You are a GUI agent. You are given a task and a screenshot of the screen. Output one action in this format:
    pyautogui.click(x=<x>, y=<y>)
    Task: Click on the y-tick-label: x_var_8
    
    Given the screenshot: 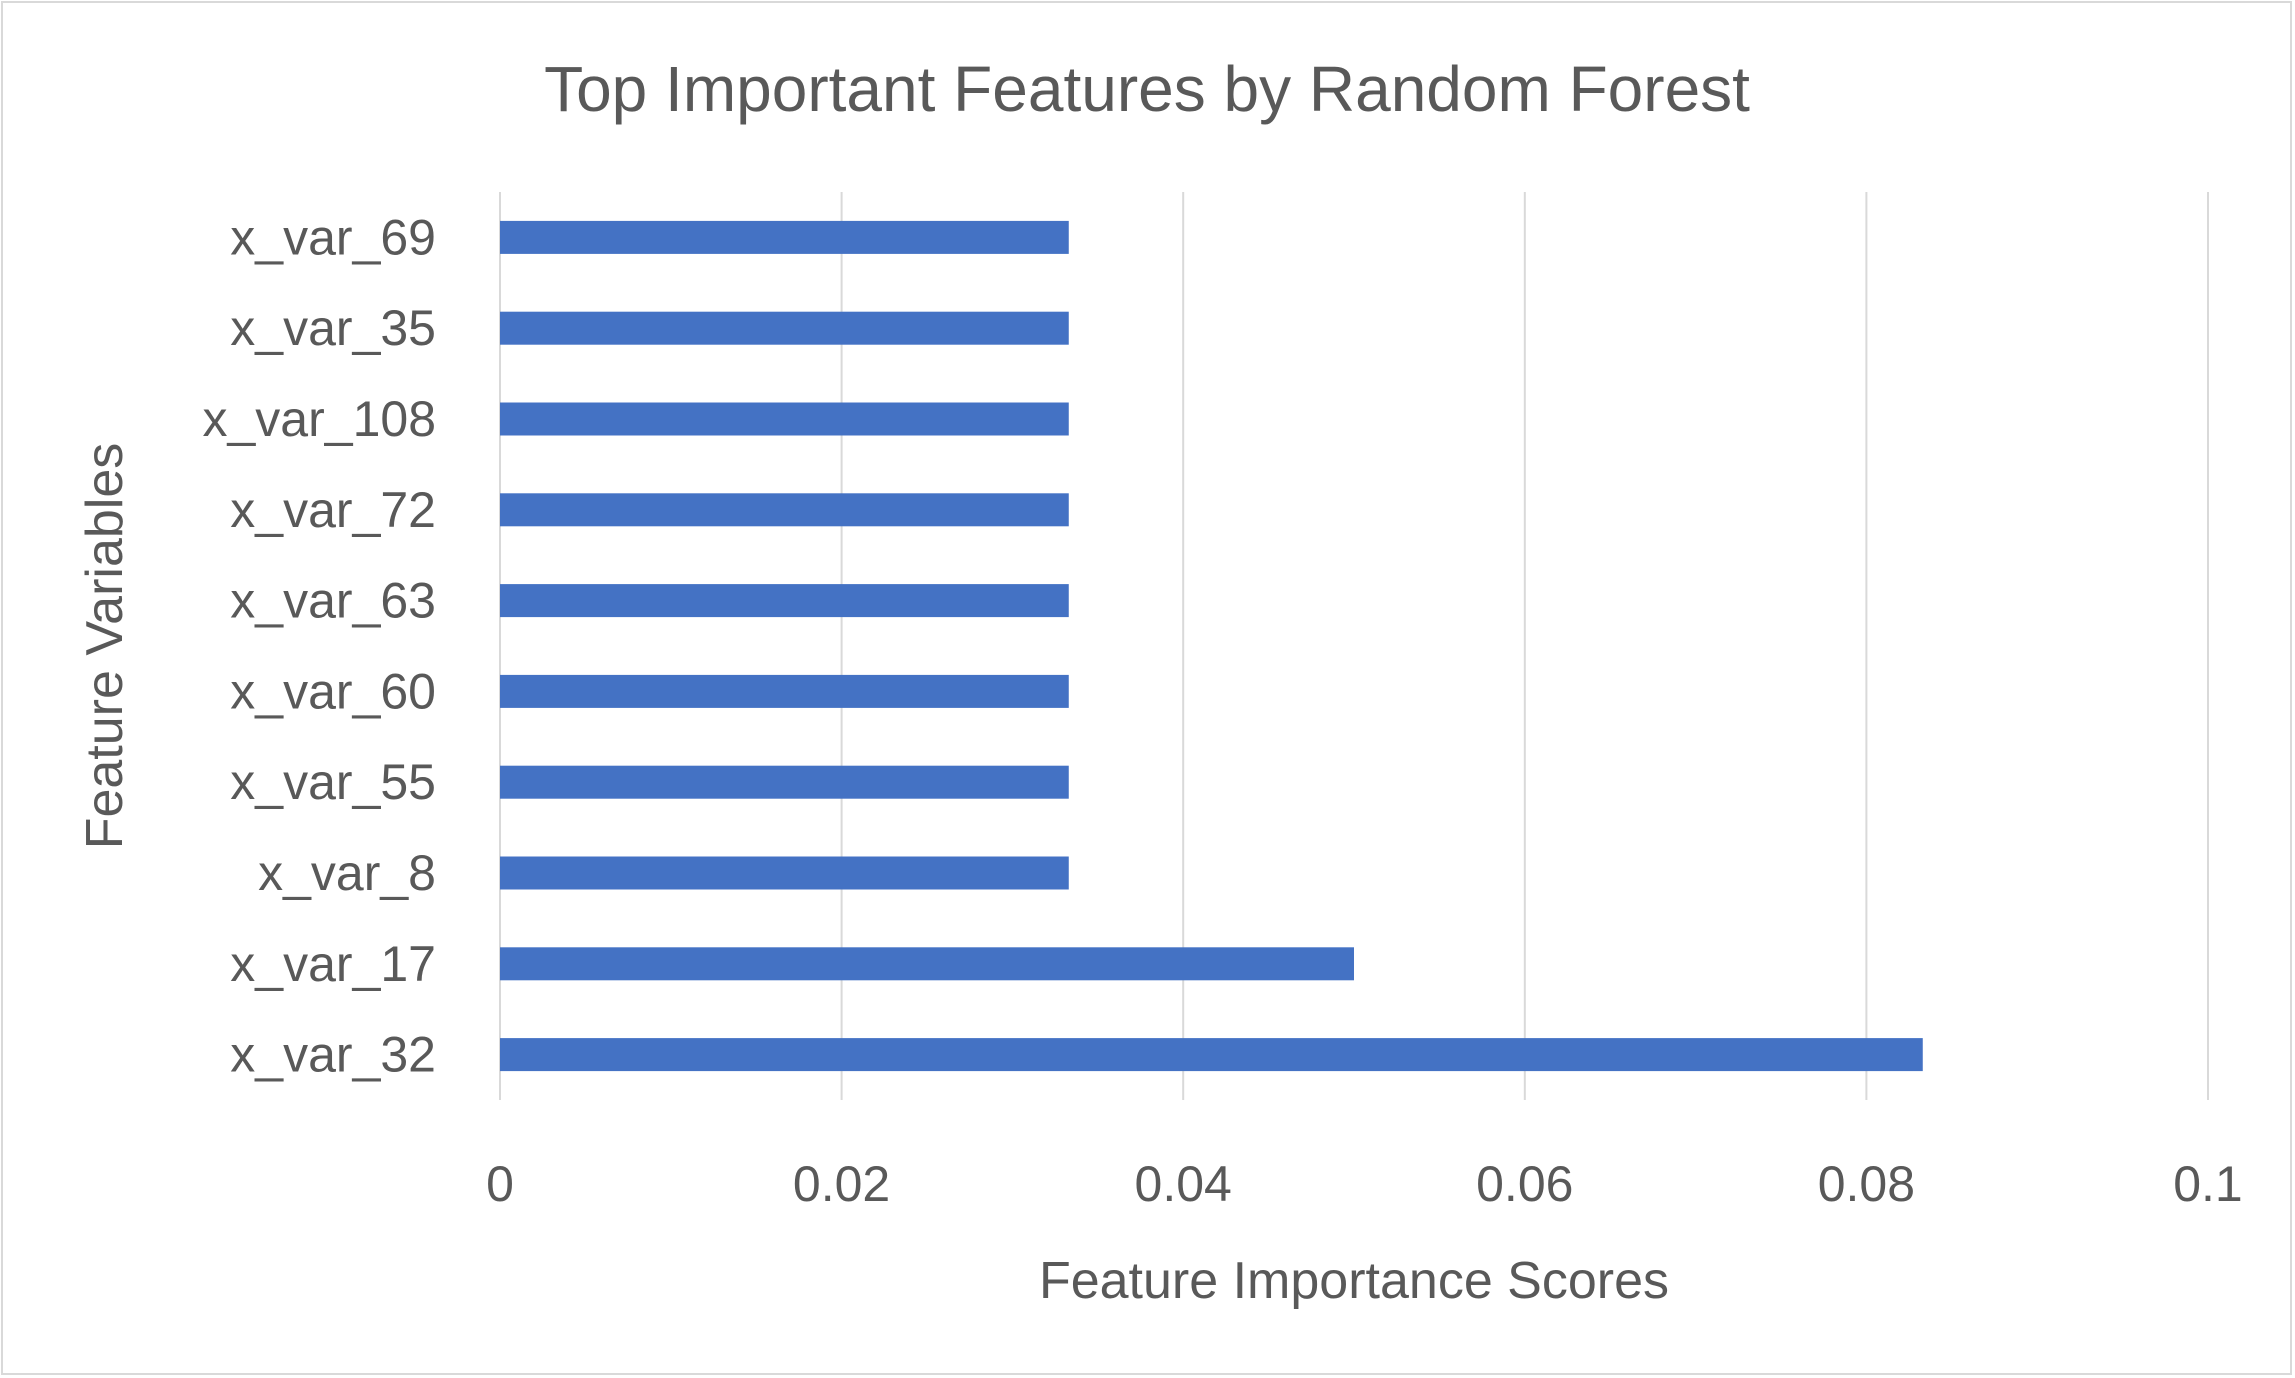 What is the action you would take?
    pyautogui.click(x=347, y=873)
    